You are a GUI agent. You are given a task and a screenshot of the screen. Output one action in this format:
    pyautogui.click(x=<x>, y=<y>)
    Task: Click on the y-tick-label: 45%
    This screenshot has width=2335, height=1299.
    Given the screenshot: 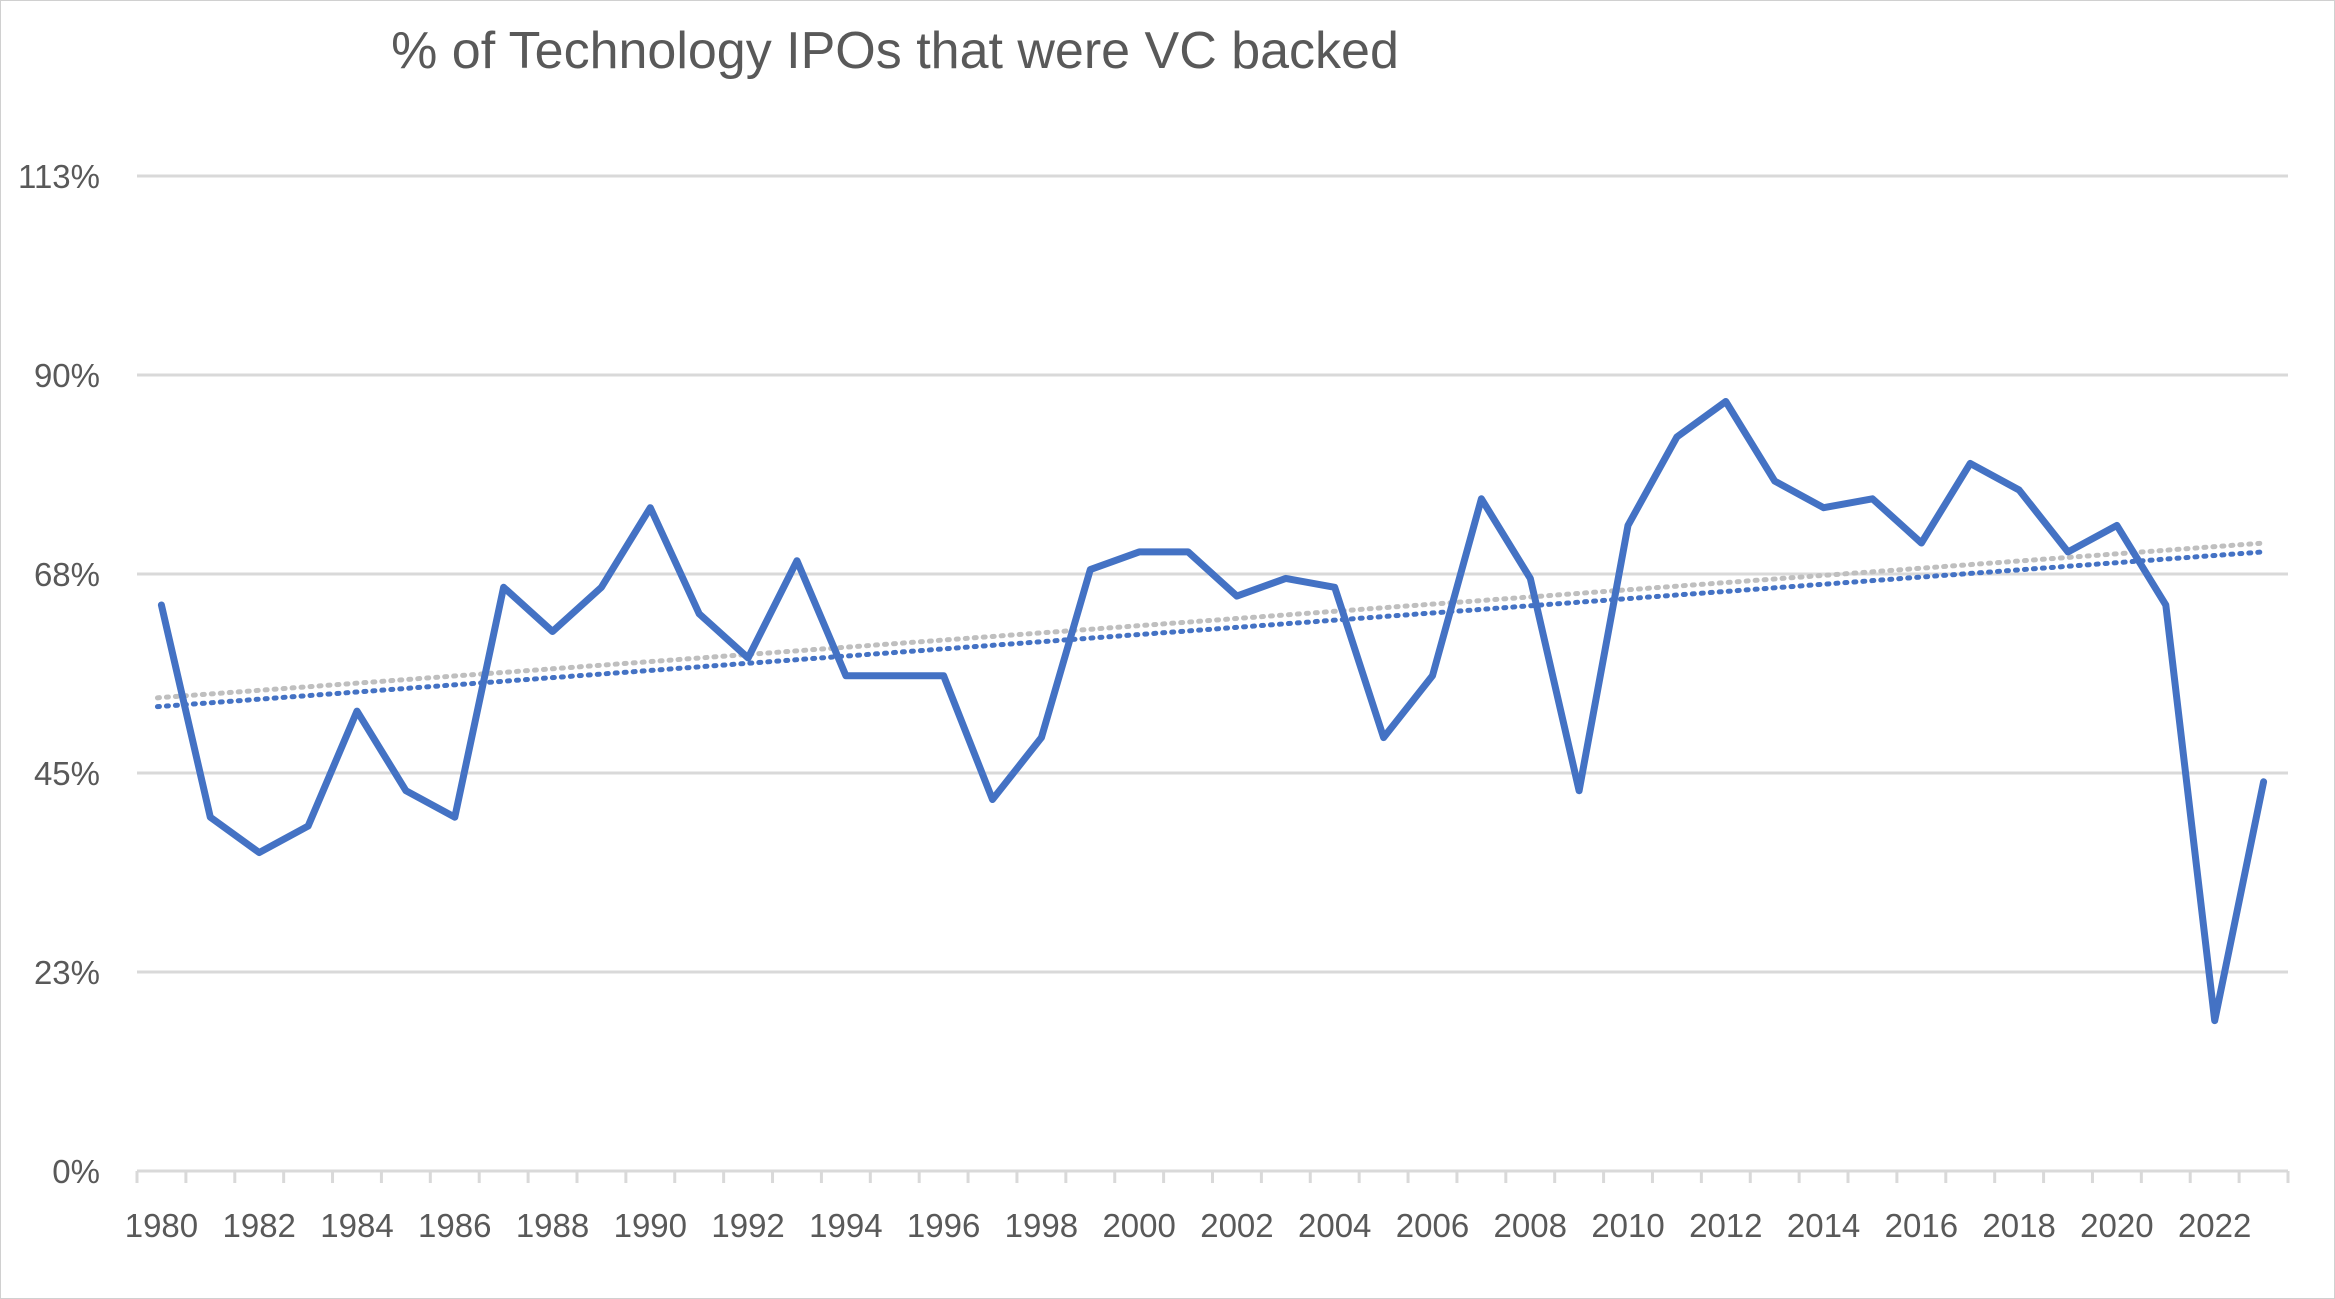 What is the action you would take?
    pyautogui.click(x=67, y=773)
    